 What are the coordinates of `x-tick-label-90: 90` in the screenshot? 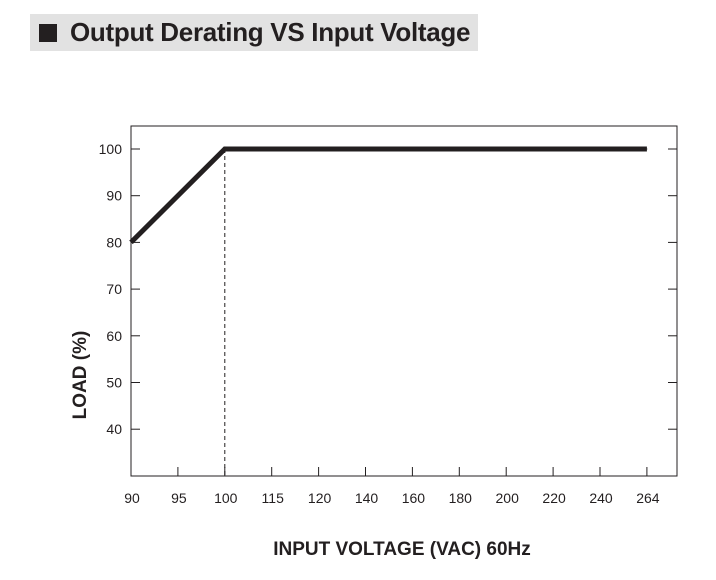 It's located at (132, 498).